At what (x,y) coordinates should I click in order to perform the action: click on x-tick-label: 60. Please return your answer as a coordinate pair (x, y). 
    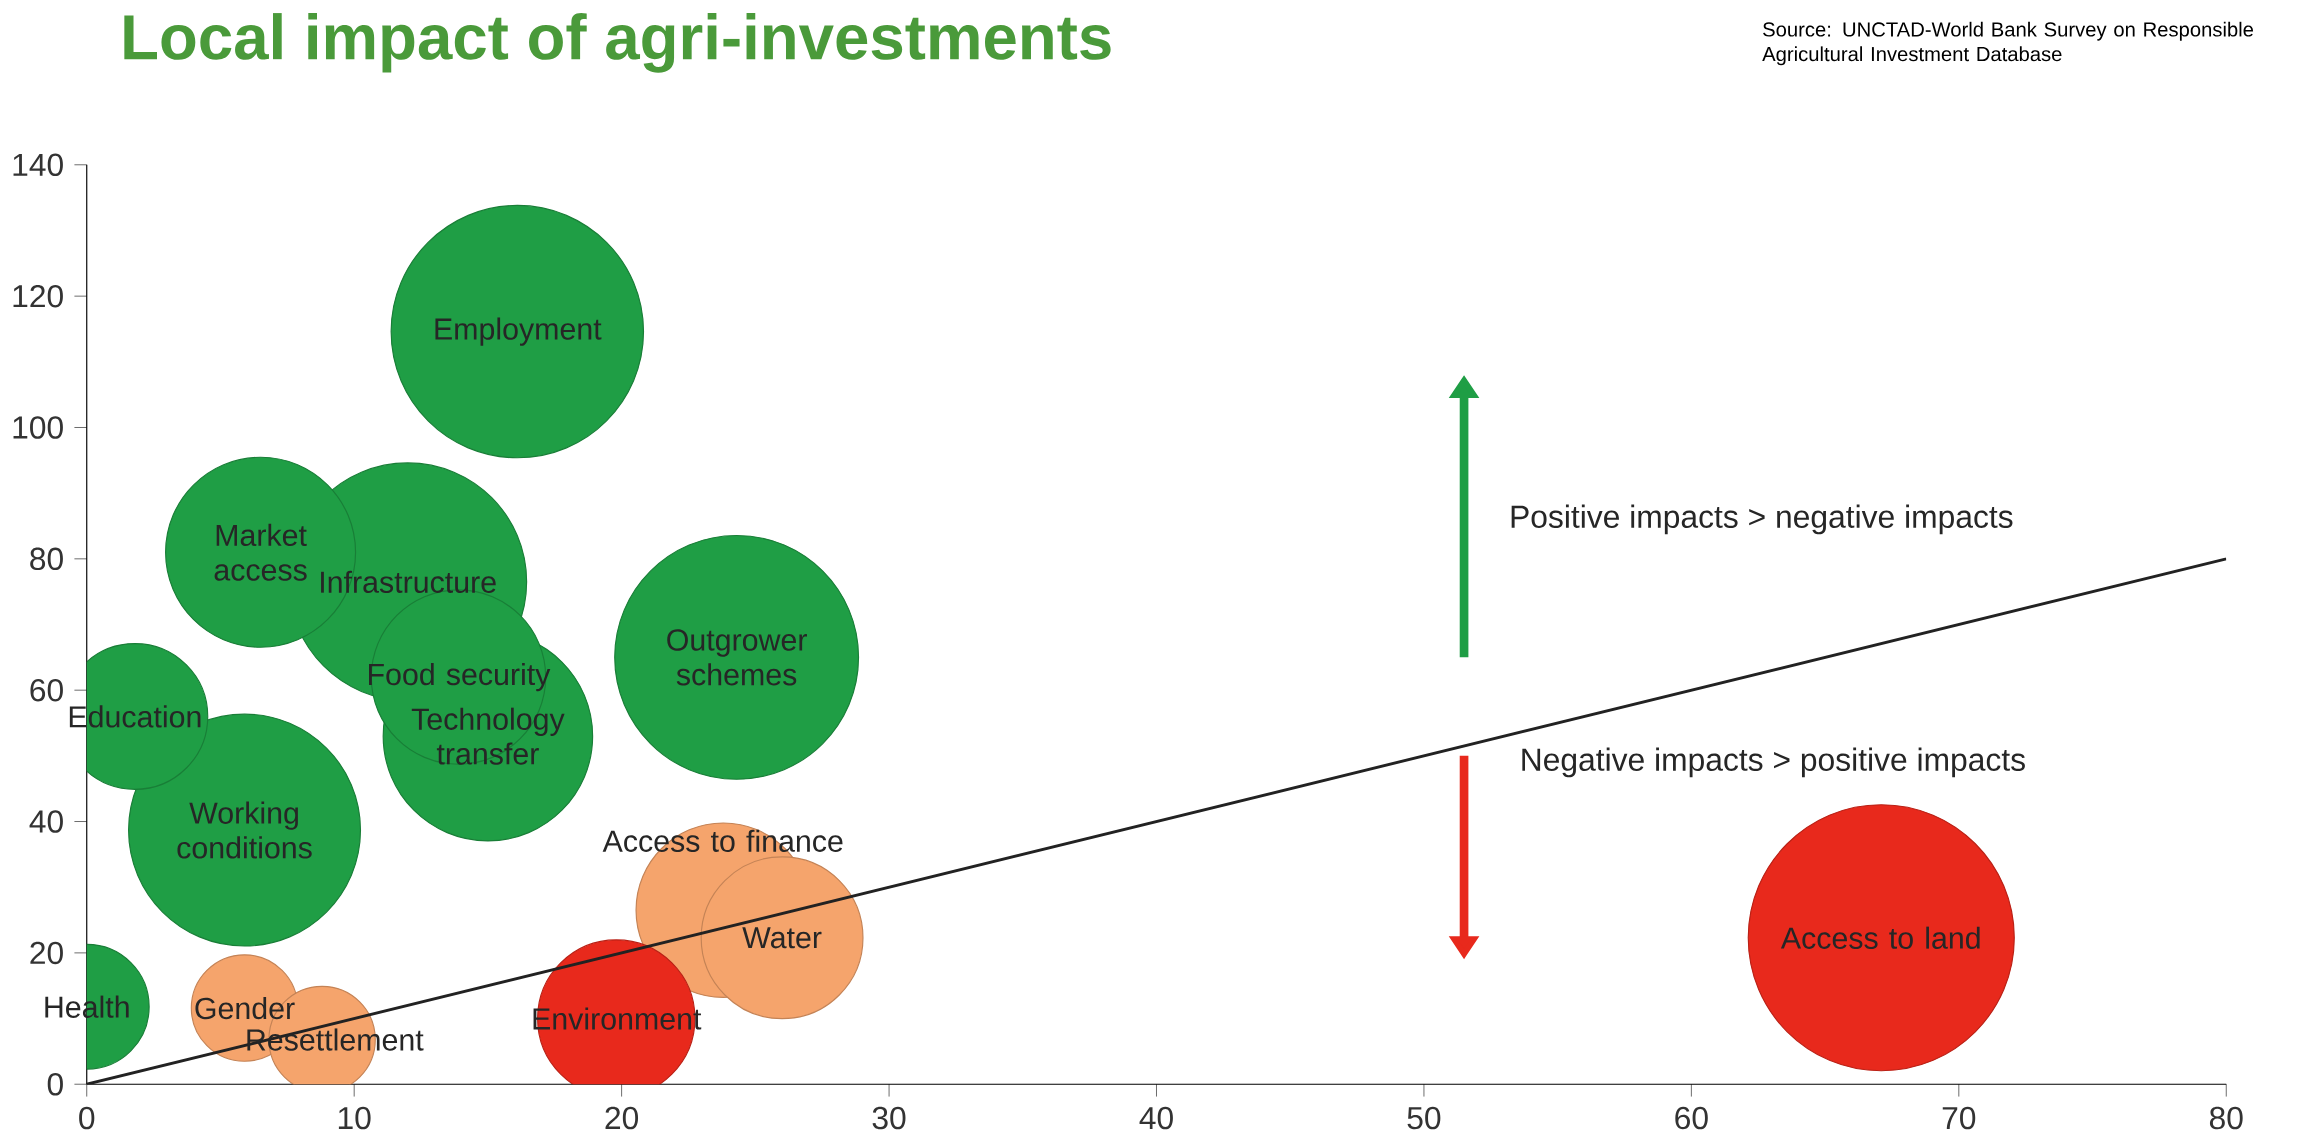
    Looking at the image, I should click on (1691, 1118).